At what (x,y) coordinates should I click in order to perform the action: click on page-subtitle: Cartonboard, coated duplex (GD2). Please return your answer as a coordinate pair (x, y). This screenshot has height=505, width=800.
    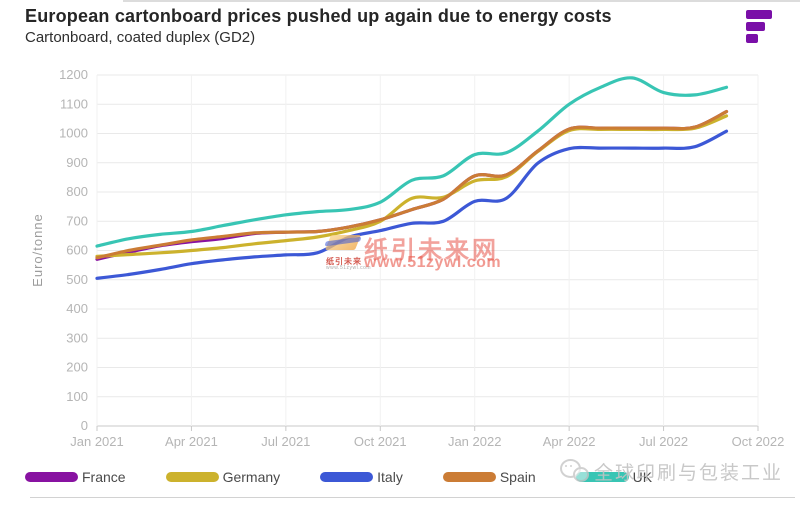
    Looking at the image, I should click on (140, 37).